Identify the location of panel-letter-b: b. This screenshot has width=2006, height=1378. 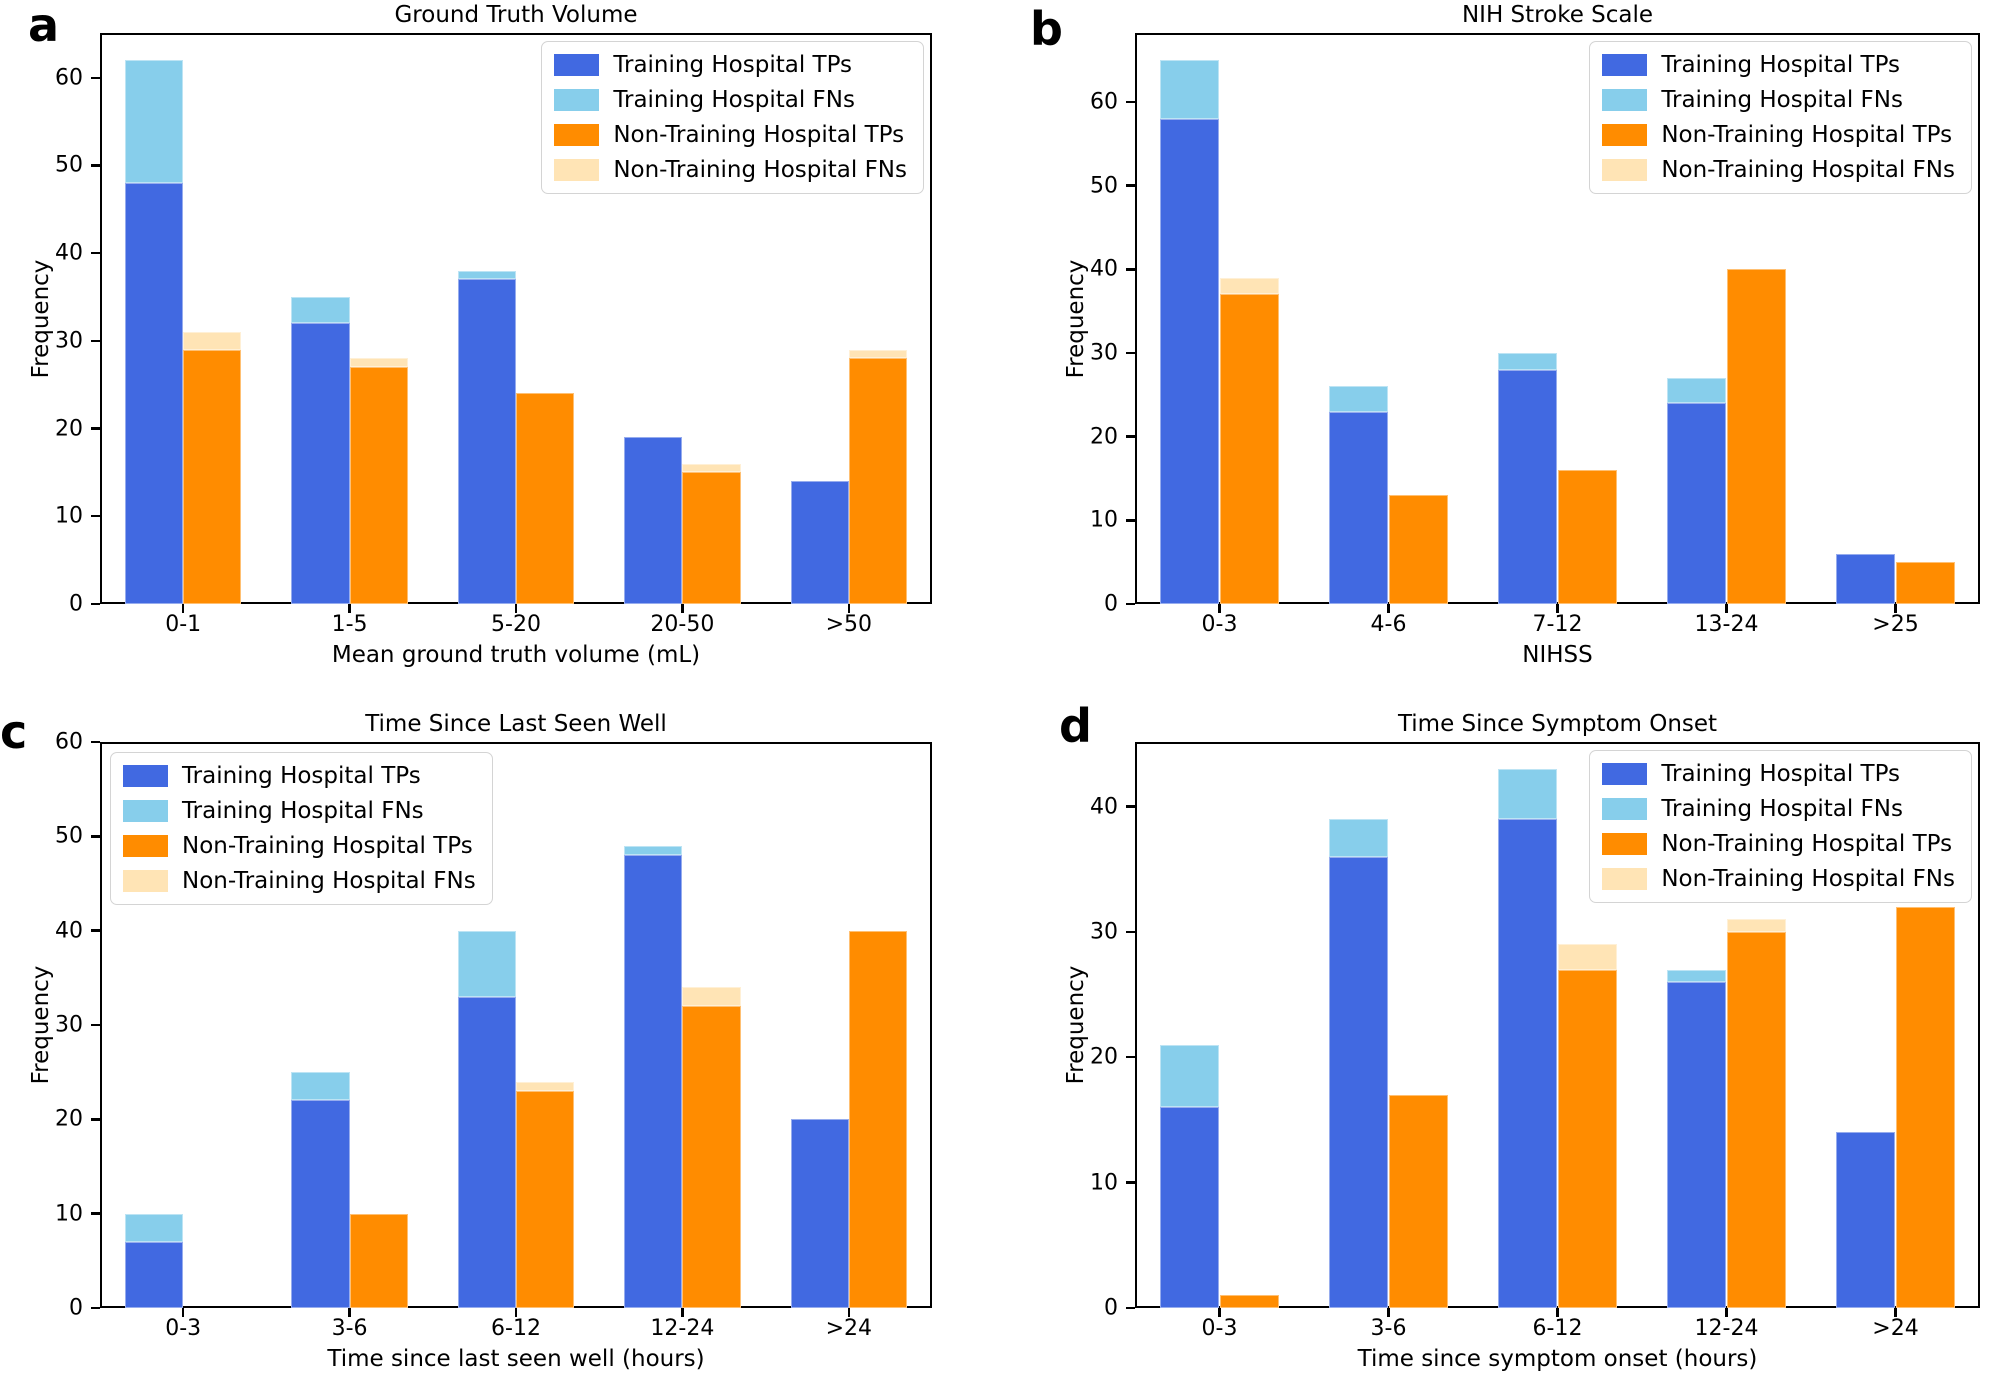
(1046, 29).